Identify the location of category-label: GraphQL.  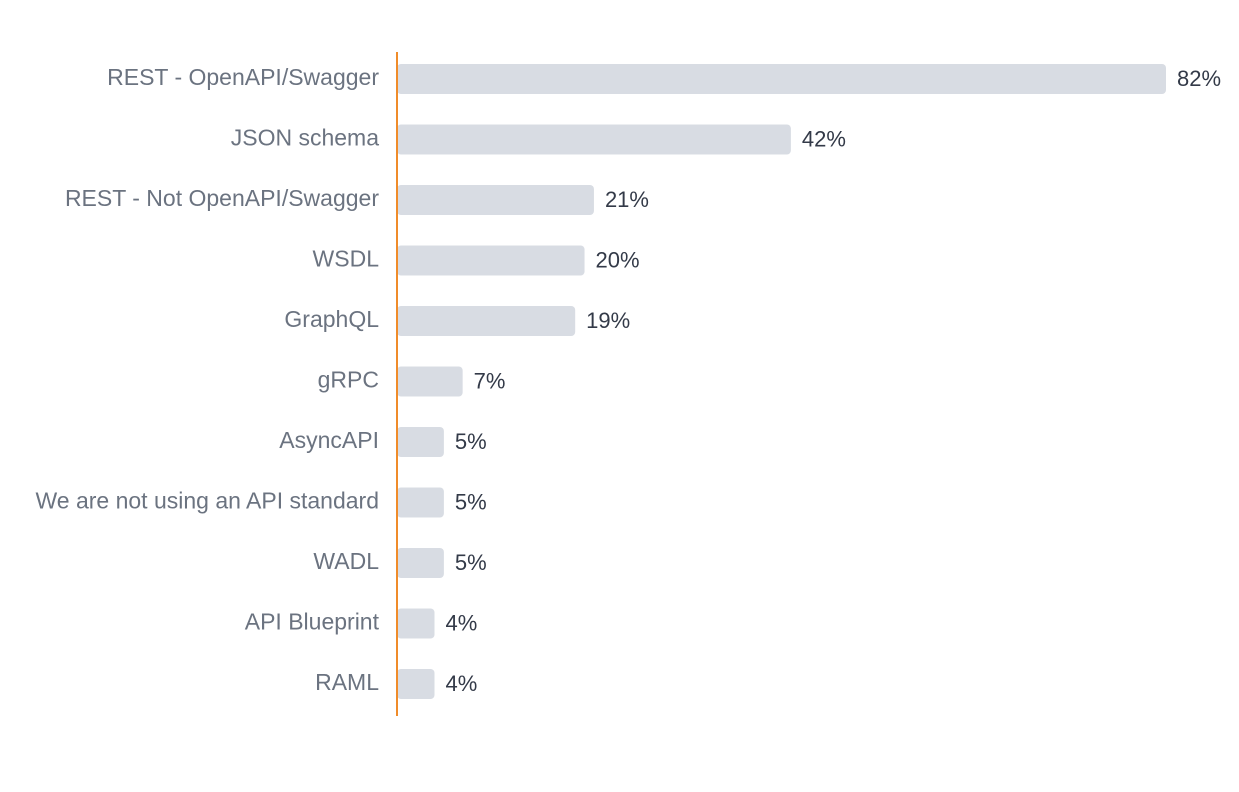
(331, 319).